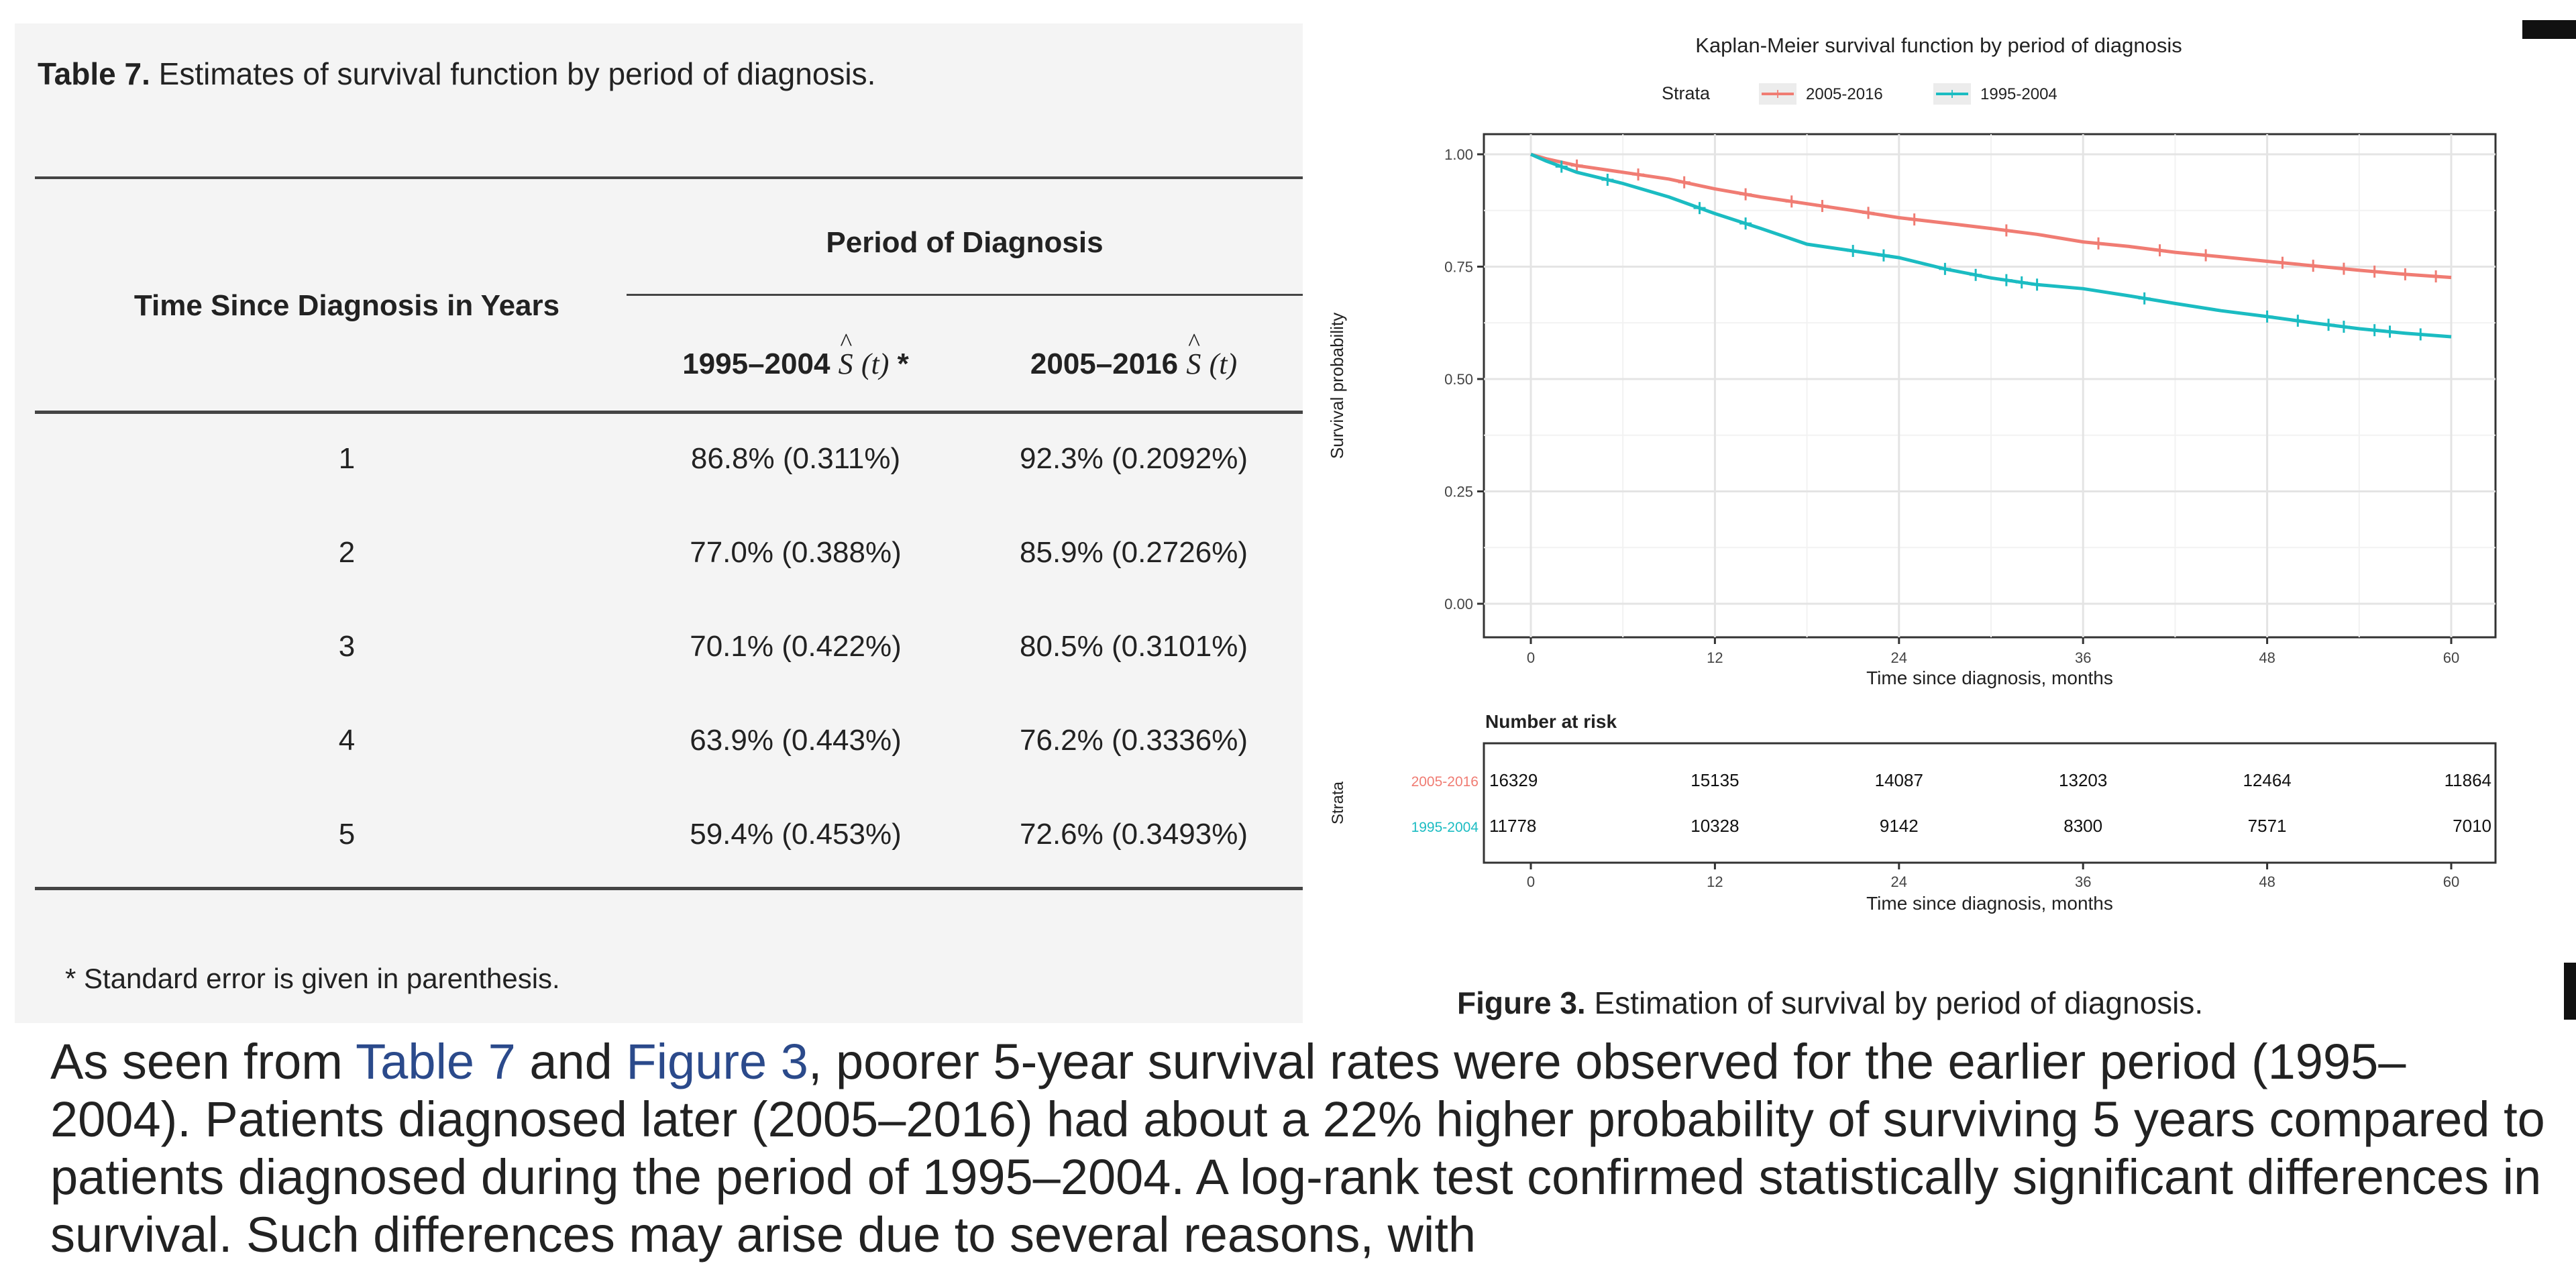  What do you see at coordinates (1458, 379) in the screenshot?
I see `y-tick-label: 0.50` at bounding box center [1458, 379].